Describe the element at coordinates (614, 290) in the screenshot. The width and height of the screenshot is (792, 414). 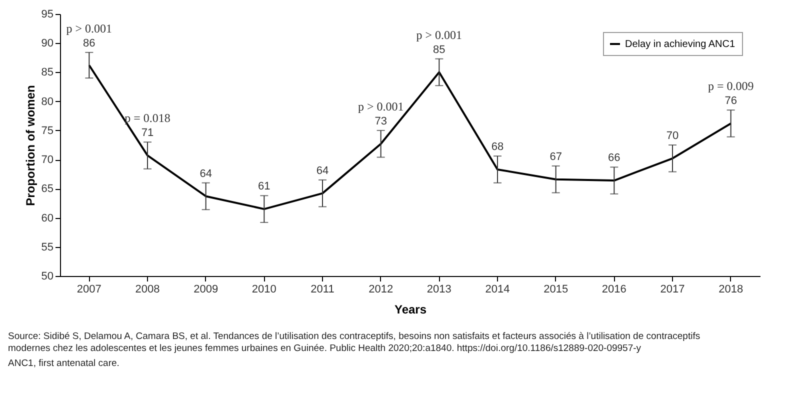
I see `x-tick-label: 2016` at that location.